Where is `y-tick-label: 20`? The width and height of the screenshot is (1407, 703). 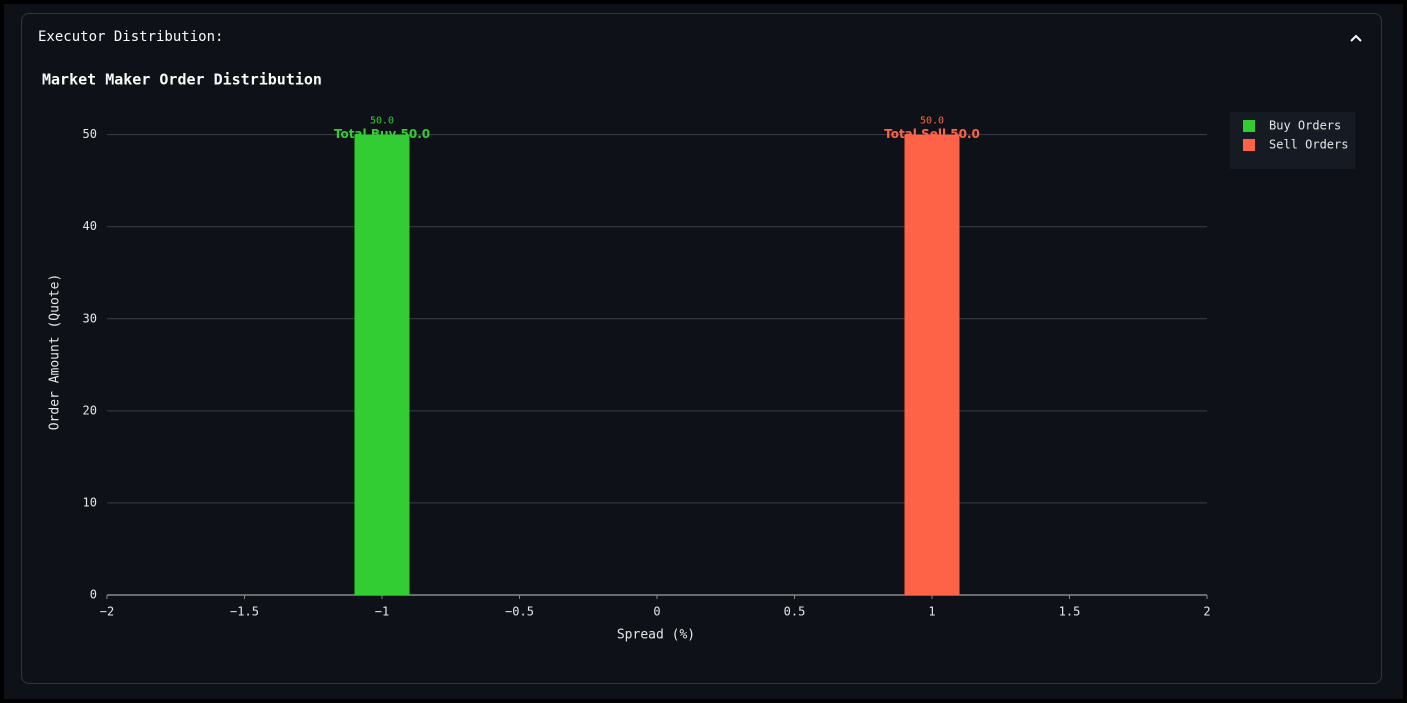
y-tick-label: 20 is located at coordinates (90, 410).